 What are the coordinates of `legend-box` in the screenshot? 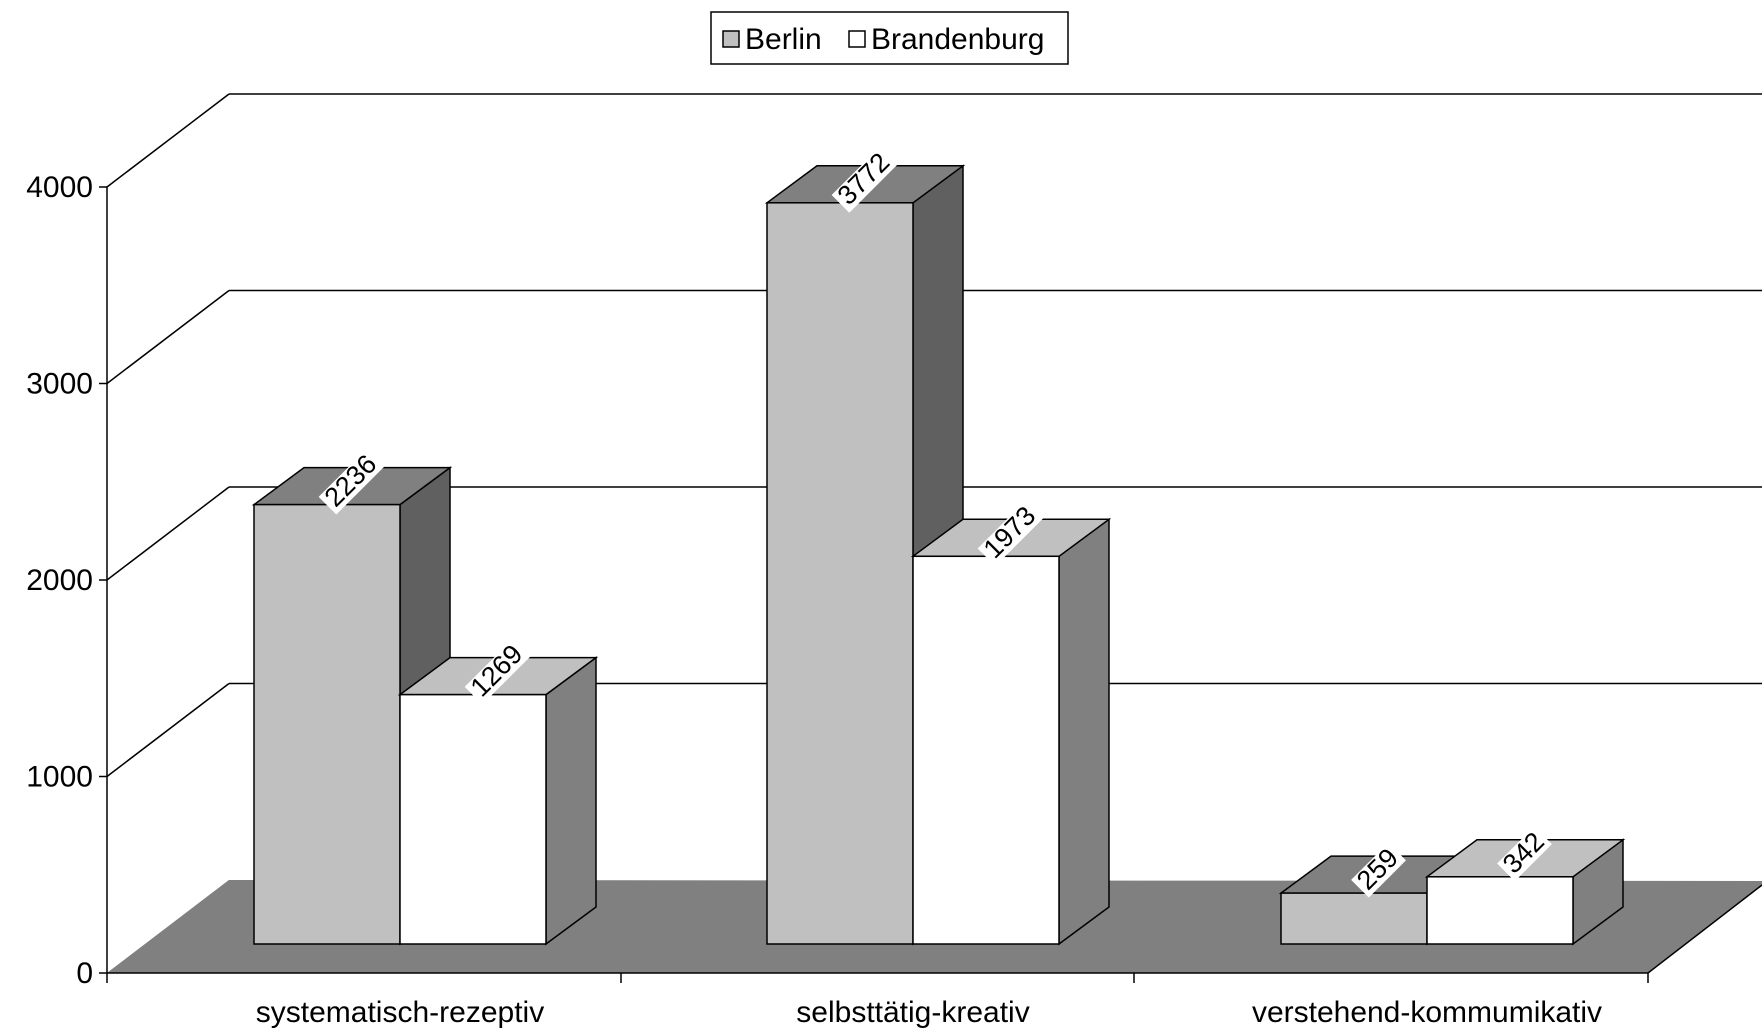 It's located at (889, 38).